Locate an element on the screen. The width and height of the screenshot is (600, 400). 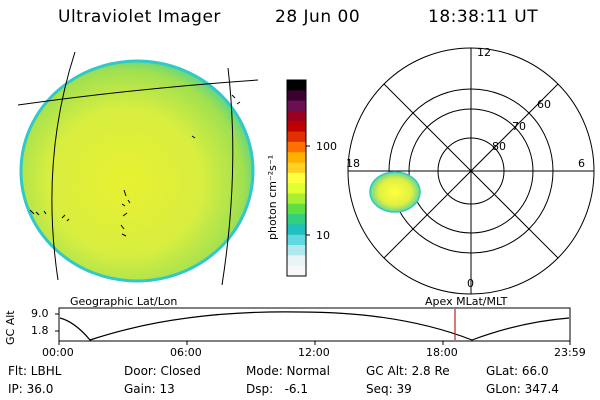
colorbar-tick-label-10: 10 is located at coordinates (323, 235).